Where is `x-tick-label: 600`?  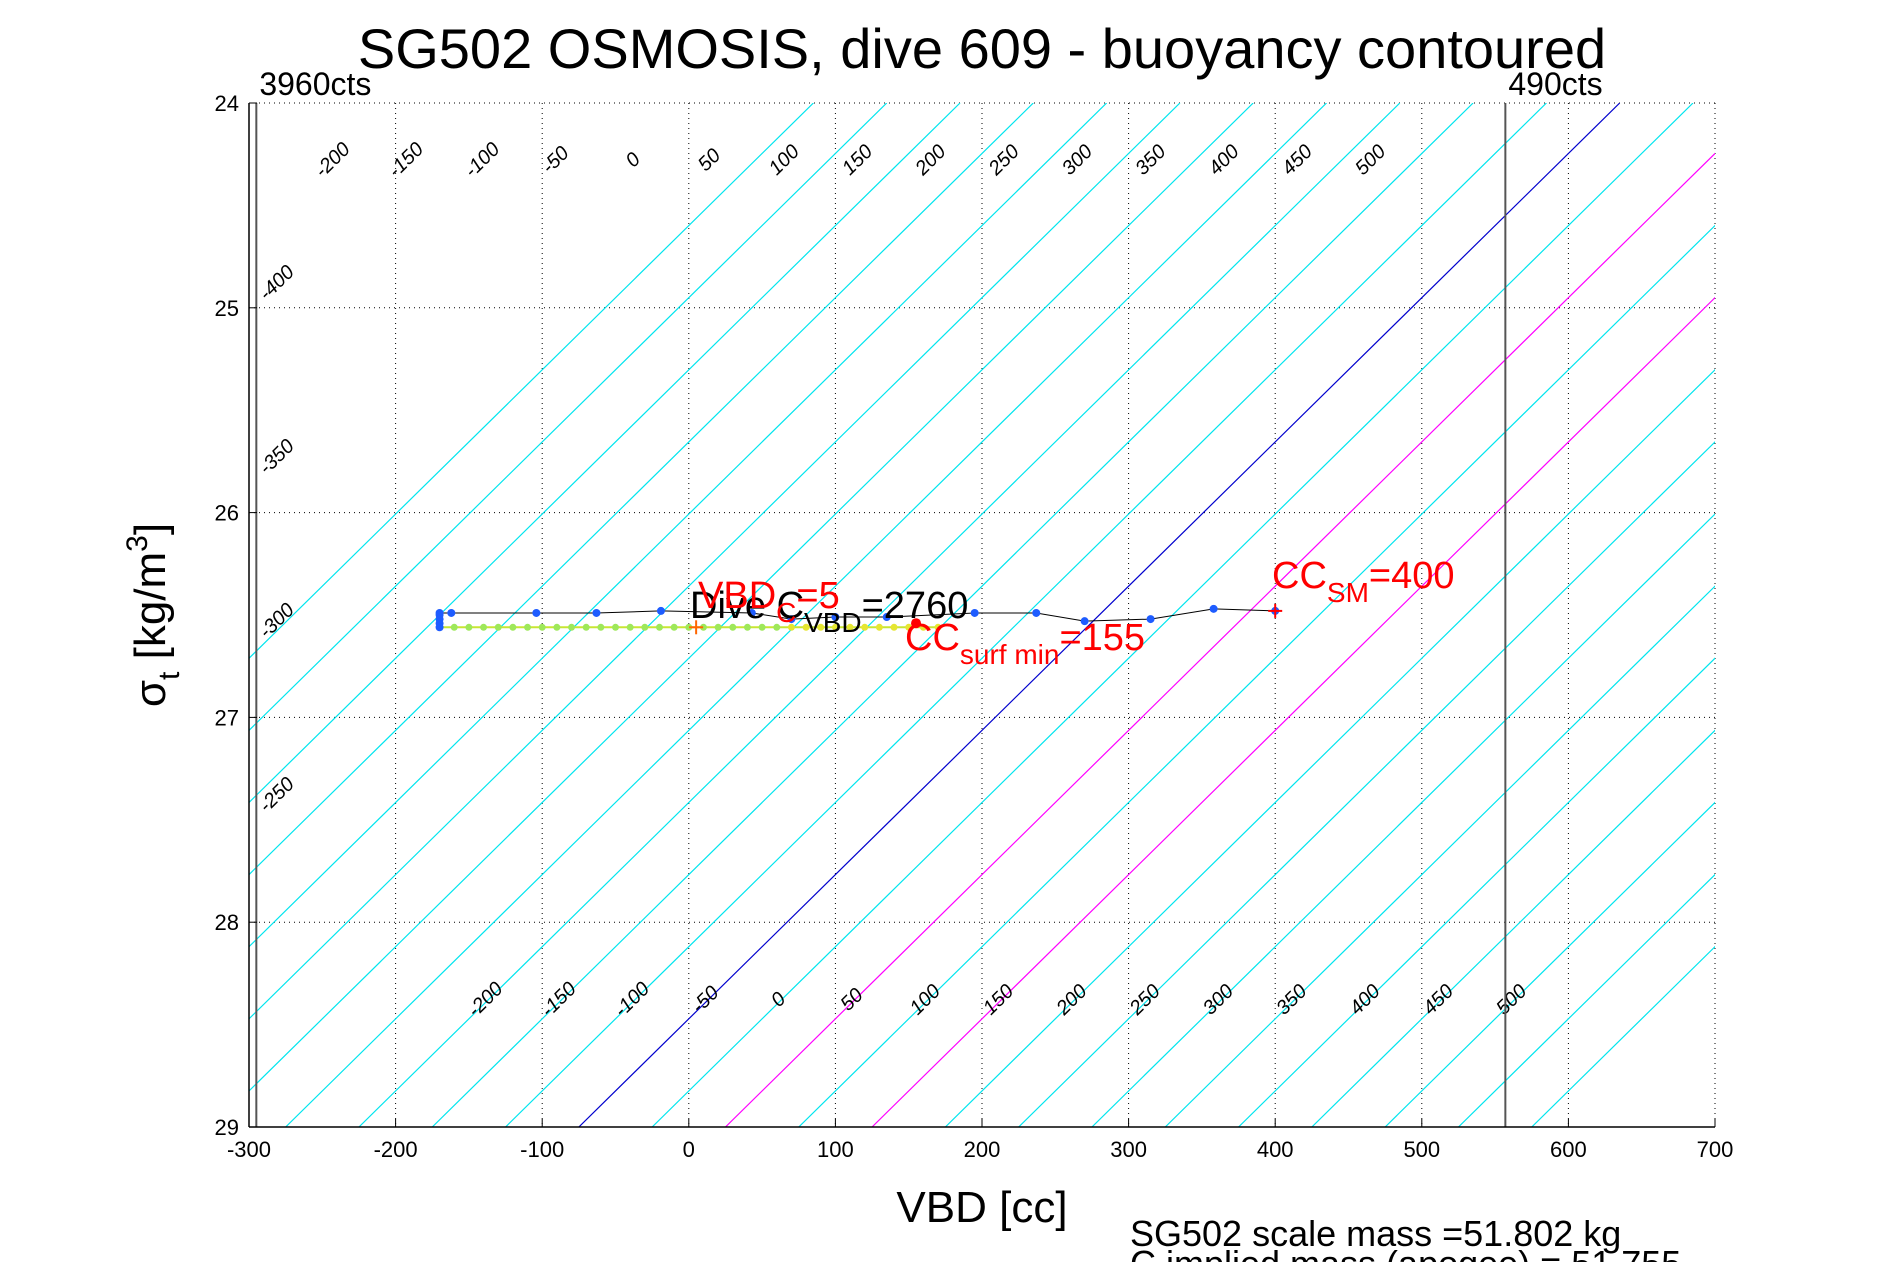 x-tick-label: 600 is located at coordinates (1568, 1149).